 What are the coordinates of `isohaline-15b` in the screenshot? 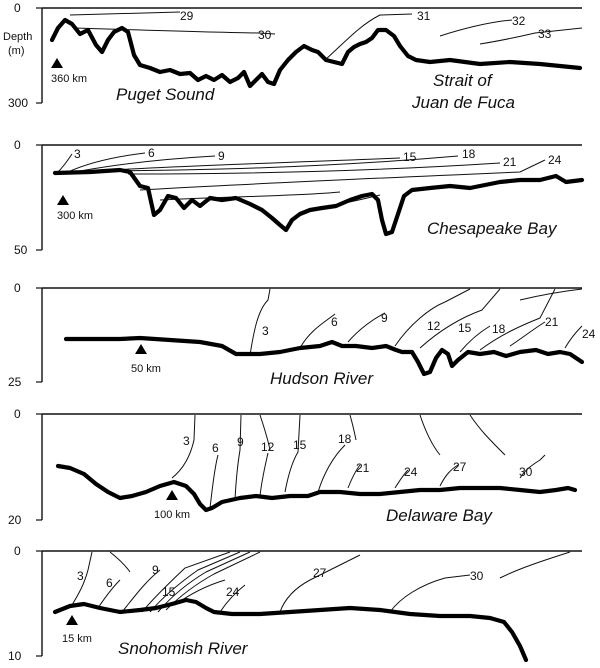 It's located at (475, 339).